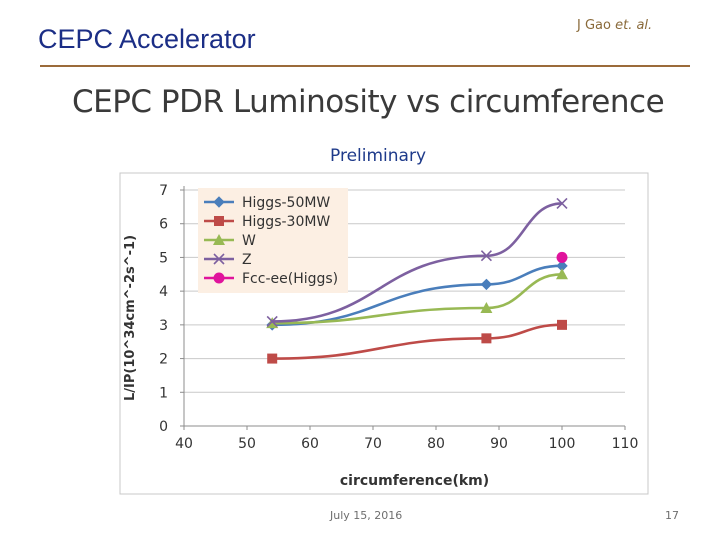 This screenshot has width=720, height=540. What do you see at coordinates (163, 360) in the screenshot?
I see `y-tick-label: 2` at bounding box center [163, 360].